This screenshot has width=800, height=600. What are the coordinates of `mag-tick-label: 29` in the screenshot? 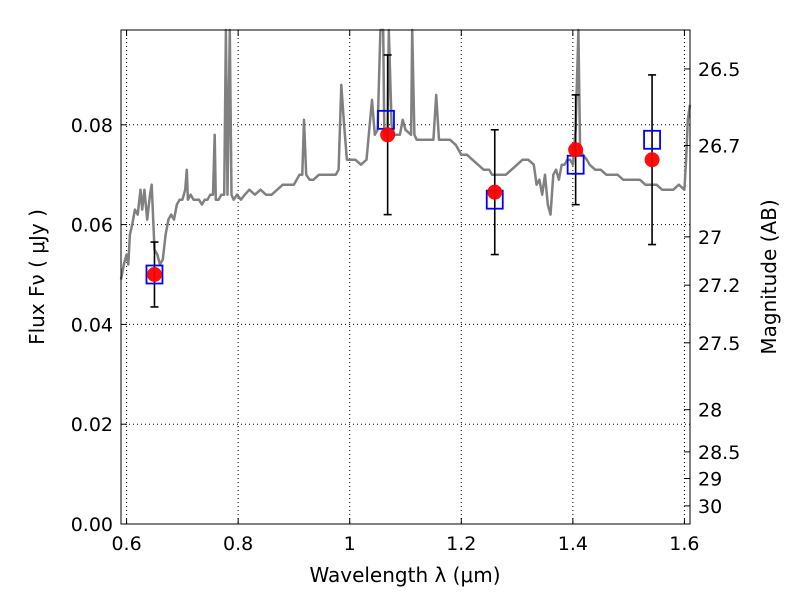 It's located at (710, 479).